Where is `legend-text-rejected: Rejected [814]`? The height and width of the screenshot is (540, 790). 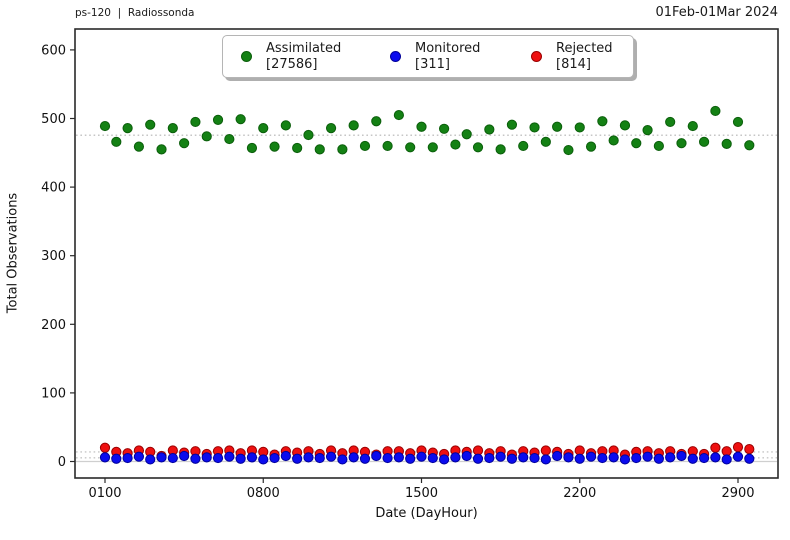
legend-text-rejected: Rejected [814] is located at coordinates (584, 57).